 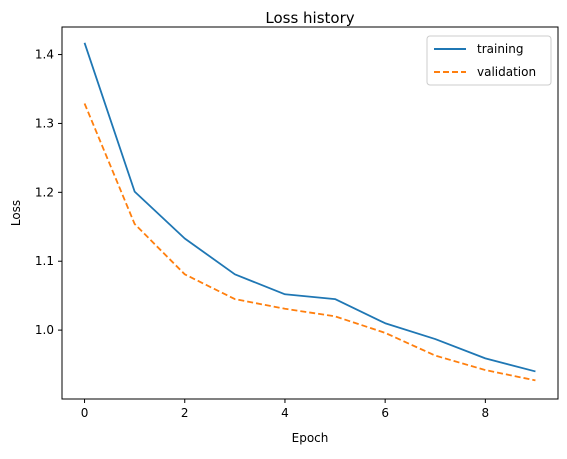 What do you see at coordinates (385, 413) in the screenshot?
I see `x-tick-label: 6` at bounding box center [385, 413].